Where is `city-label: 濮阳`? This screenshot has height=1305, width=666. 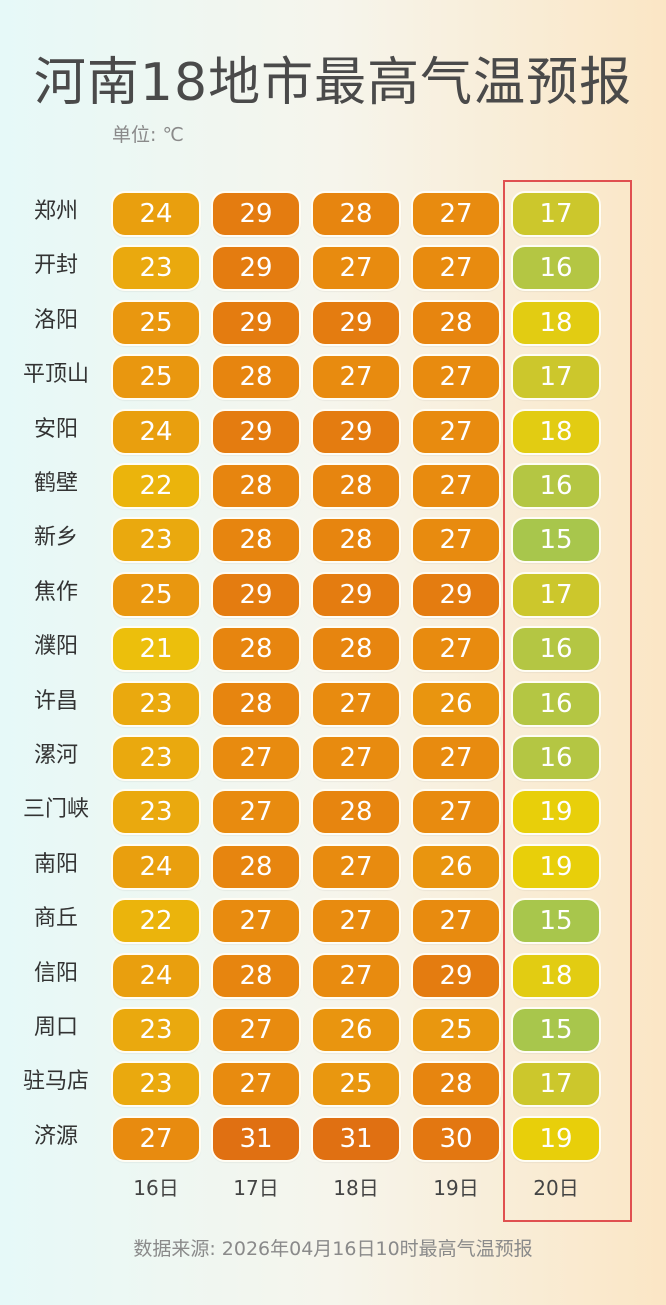 city-label: 濮阳 is located at coordinates (55, 646).